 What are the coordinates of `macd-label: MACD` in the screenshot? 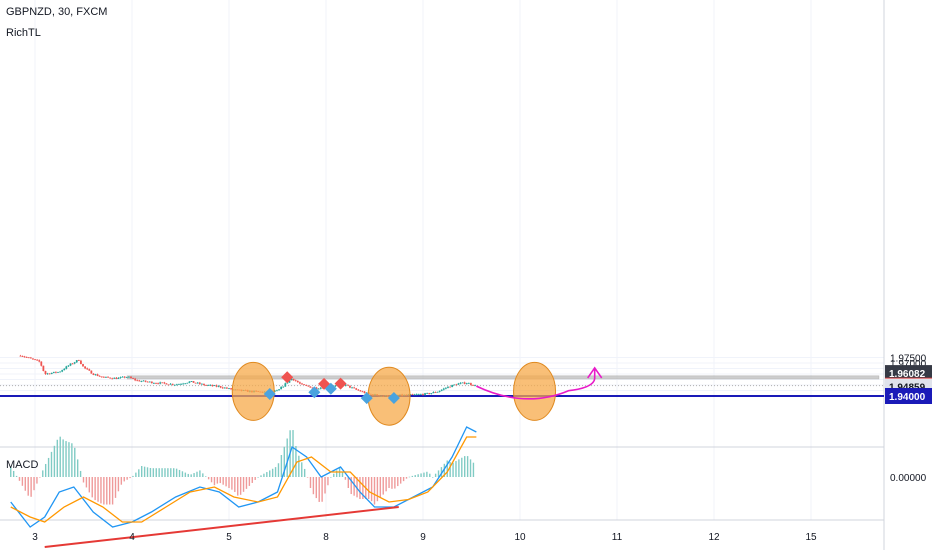 It's located at (22, 465).